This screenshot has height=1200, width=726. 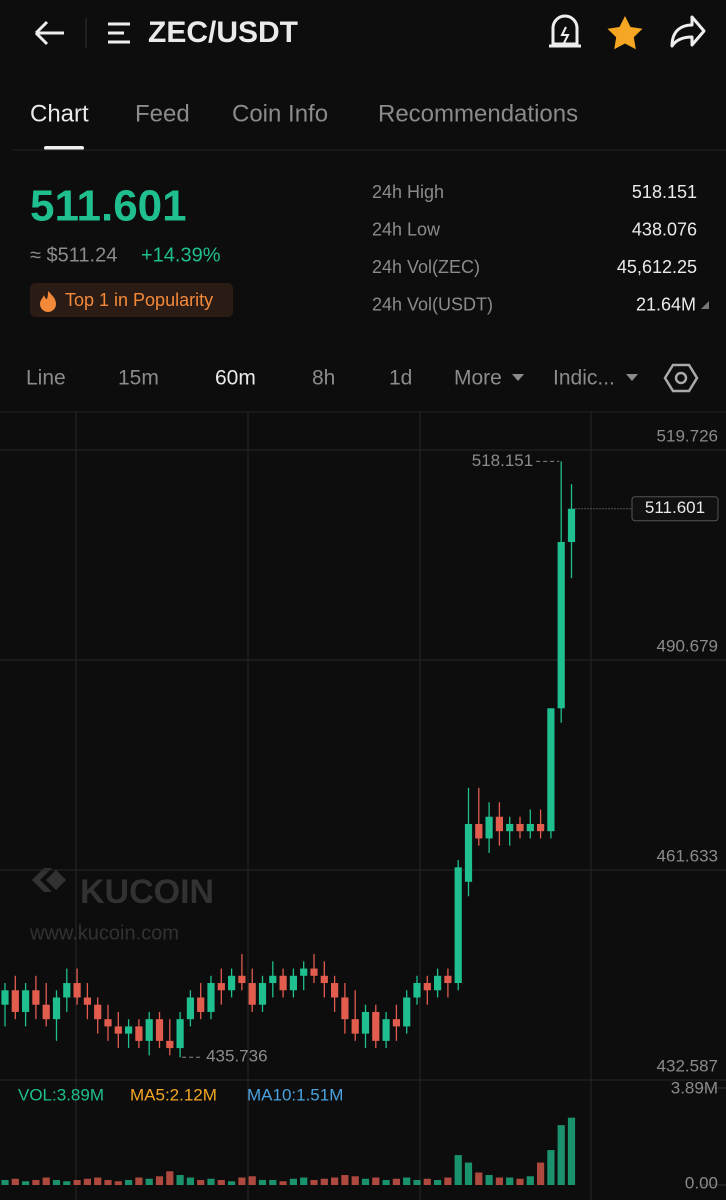 What do you see at coordinates (625, 33) in the screenshot?
I see `favorite-star` at bounding box center [625, 33].